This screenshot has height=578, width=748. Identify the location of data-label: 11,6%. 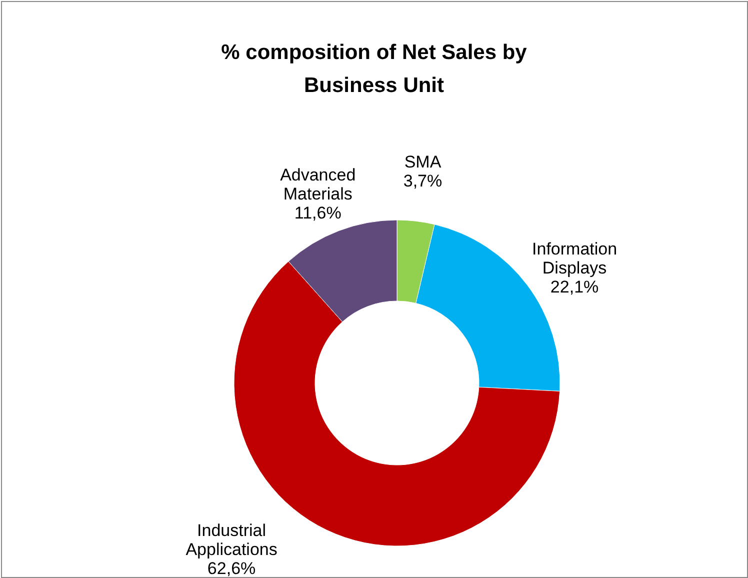
(318, 213).